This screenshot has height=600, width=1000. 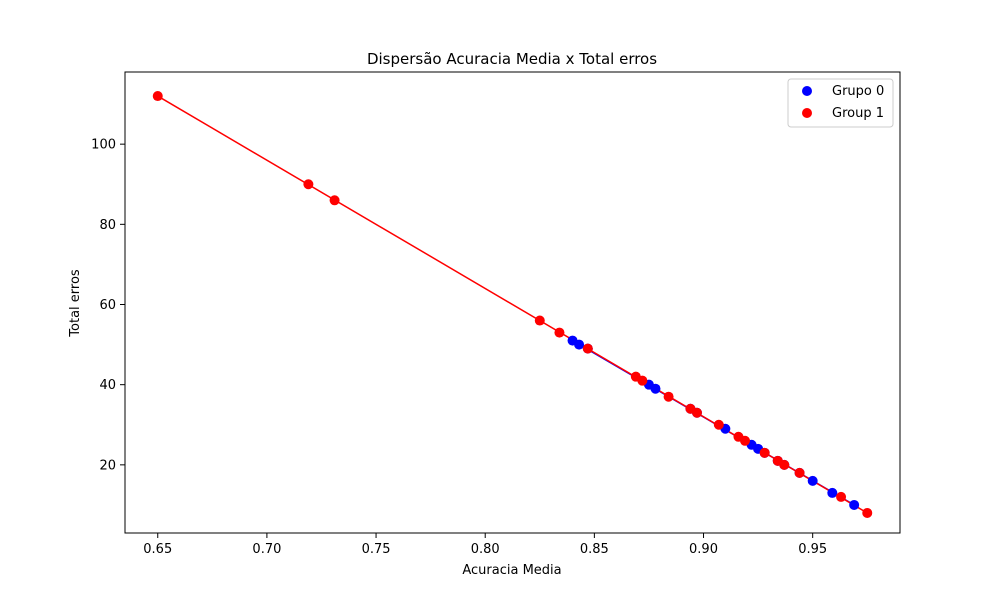 What do you see at coordinates (485, 549) in the screenshot?
I see `x-tick-label: 0.80` at bounding box center [485, 549].